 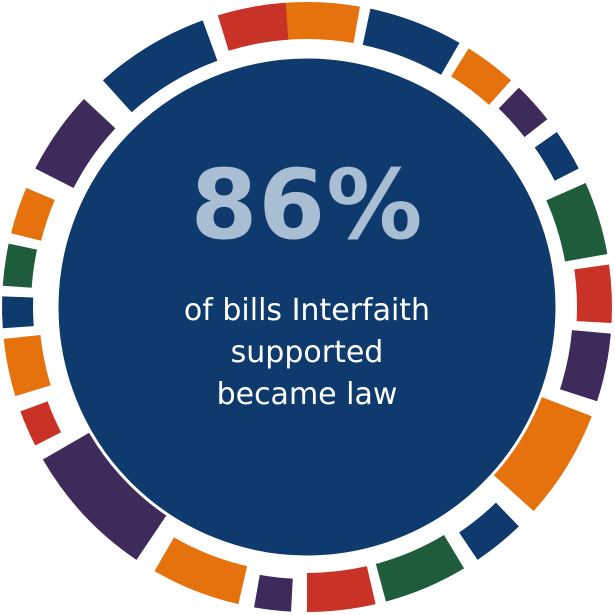 I want to click on stat-caption: of bills Interfaith supported became law, so click(x=307, y=353).